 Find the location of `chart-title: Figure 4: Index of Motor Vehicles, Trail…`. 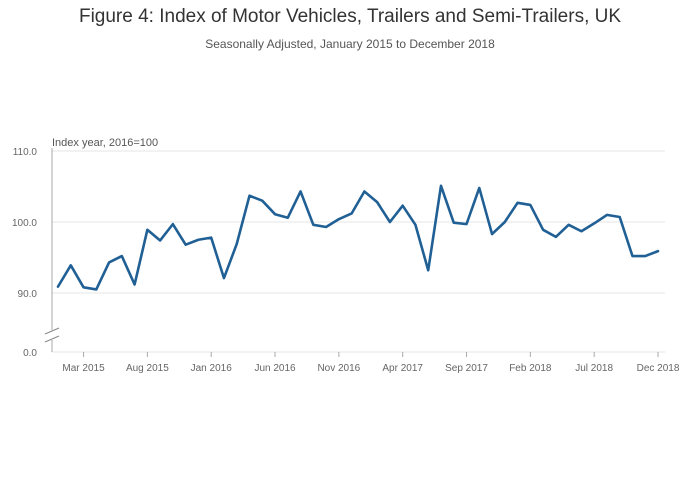

chart-title: Figure 4: Index of Motor Vehicles, Trail… is located at coordinates (350, 16).